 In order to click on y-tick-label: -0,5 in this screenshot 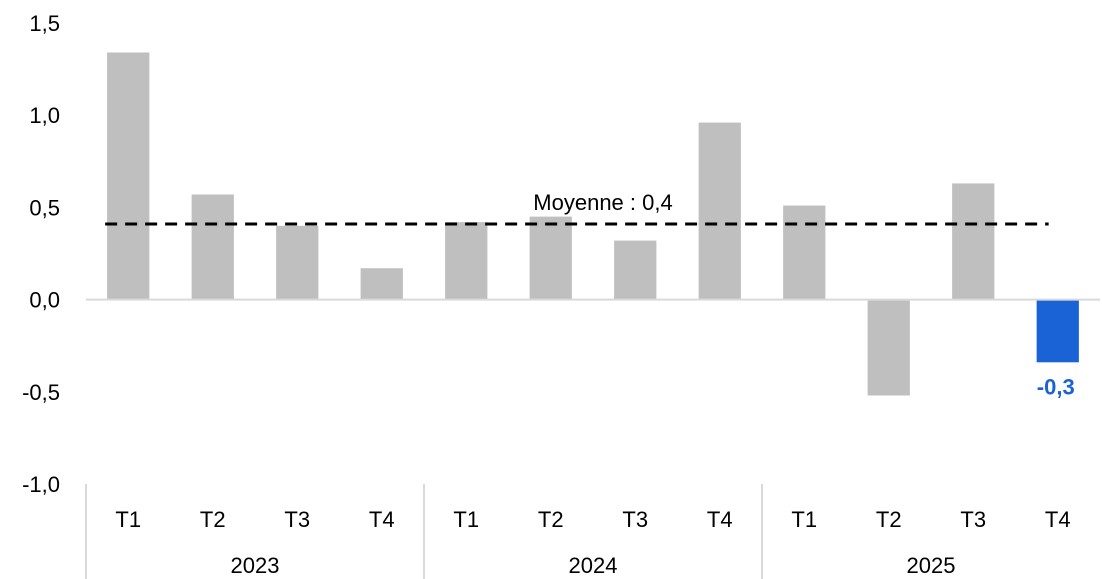, I will do `click(41, 392)`.